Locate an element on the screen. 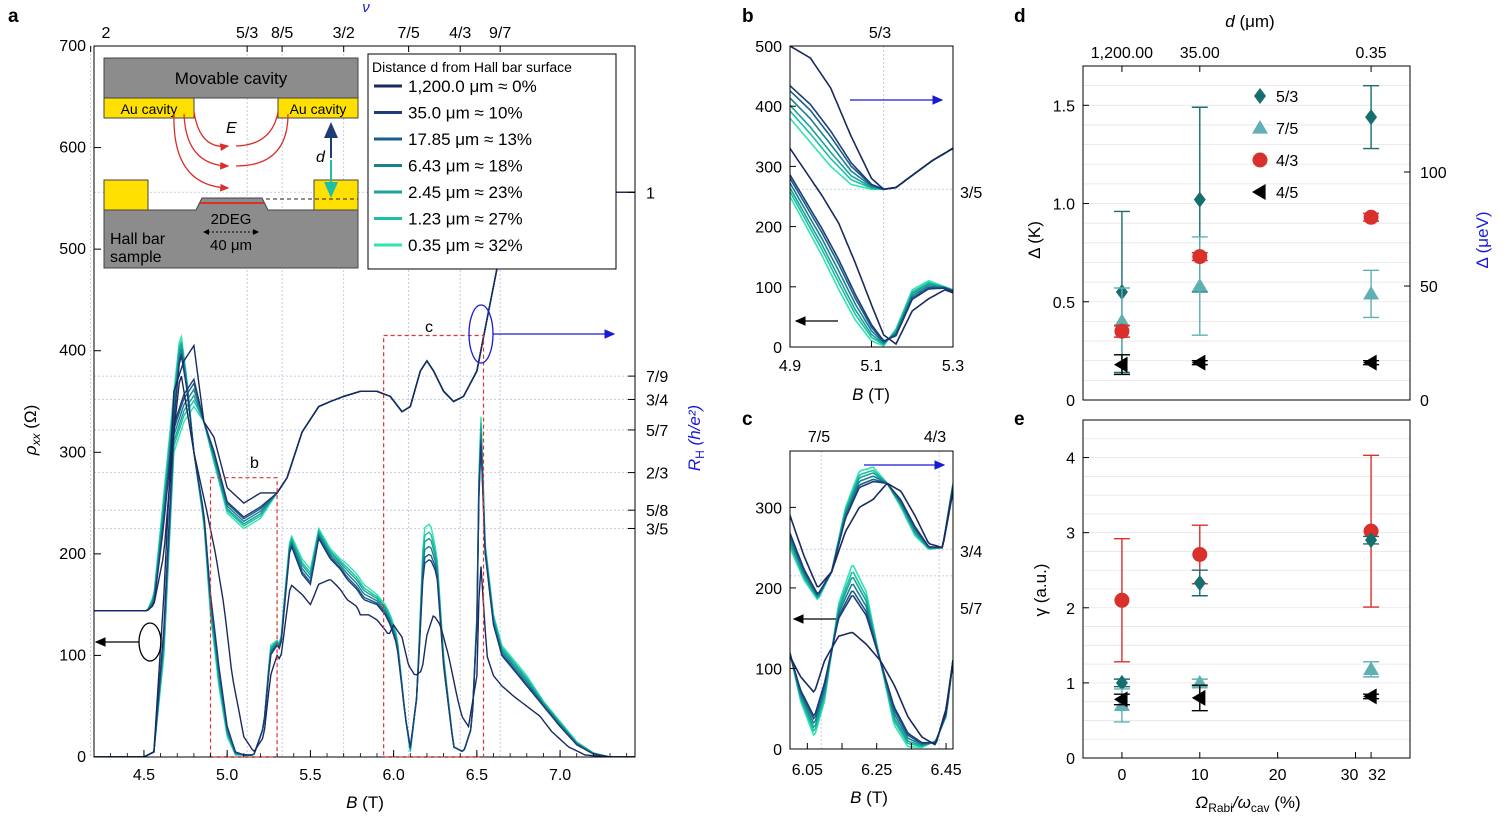  x-tick-label: 4.9 is located at coordinates (790, 366).